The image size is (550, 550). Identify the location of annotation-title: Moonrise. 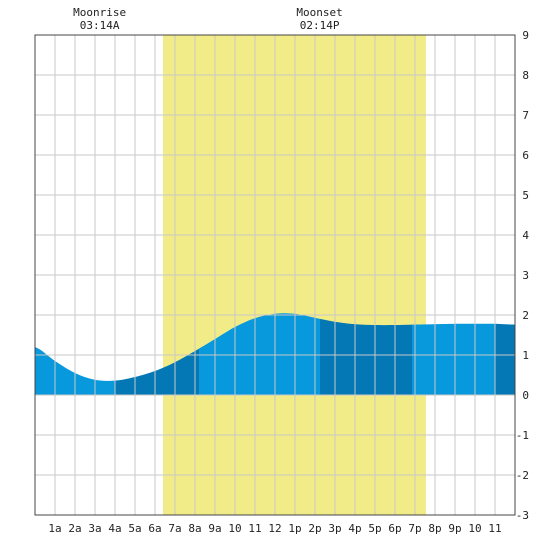
(99, 12).